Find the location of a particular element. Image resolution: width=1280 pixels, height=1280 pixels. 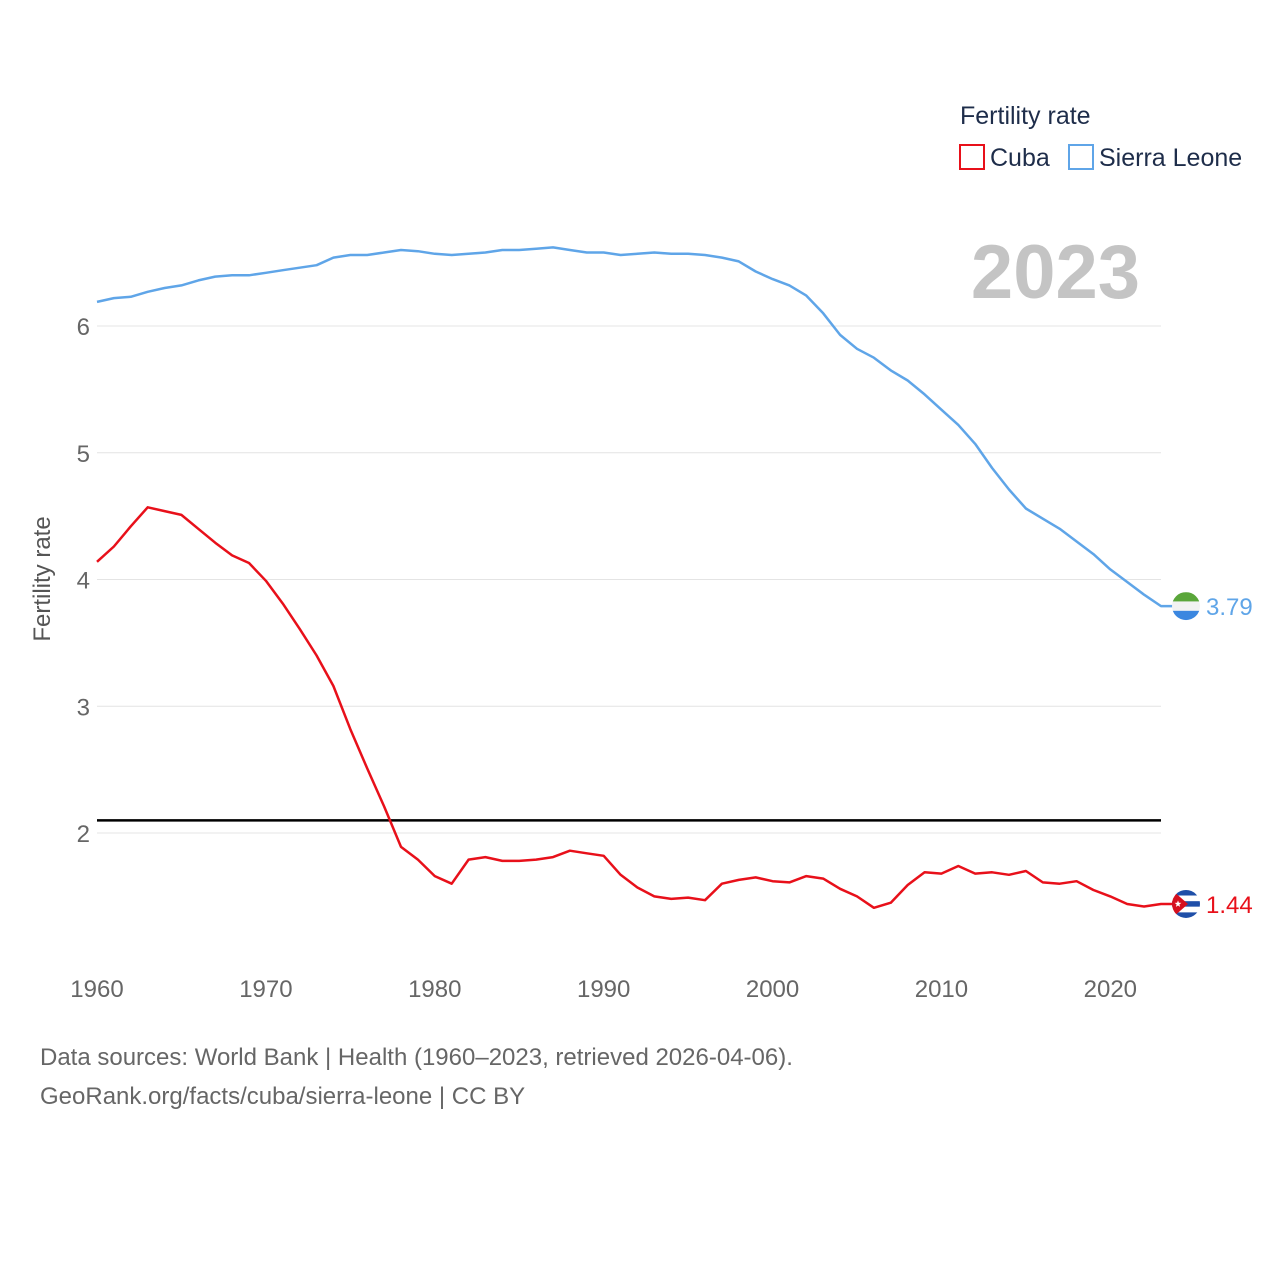

end-value-label-cuba: 1.44 is located at coordinates (1229, 905).